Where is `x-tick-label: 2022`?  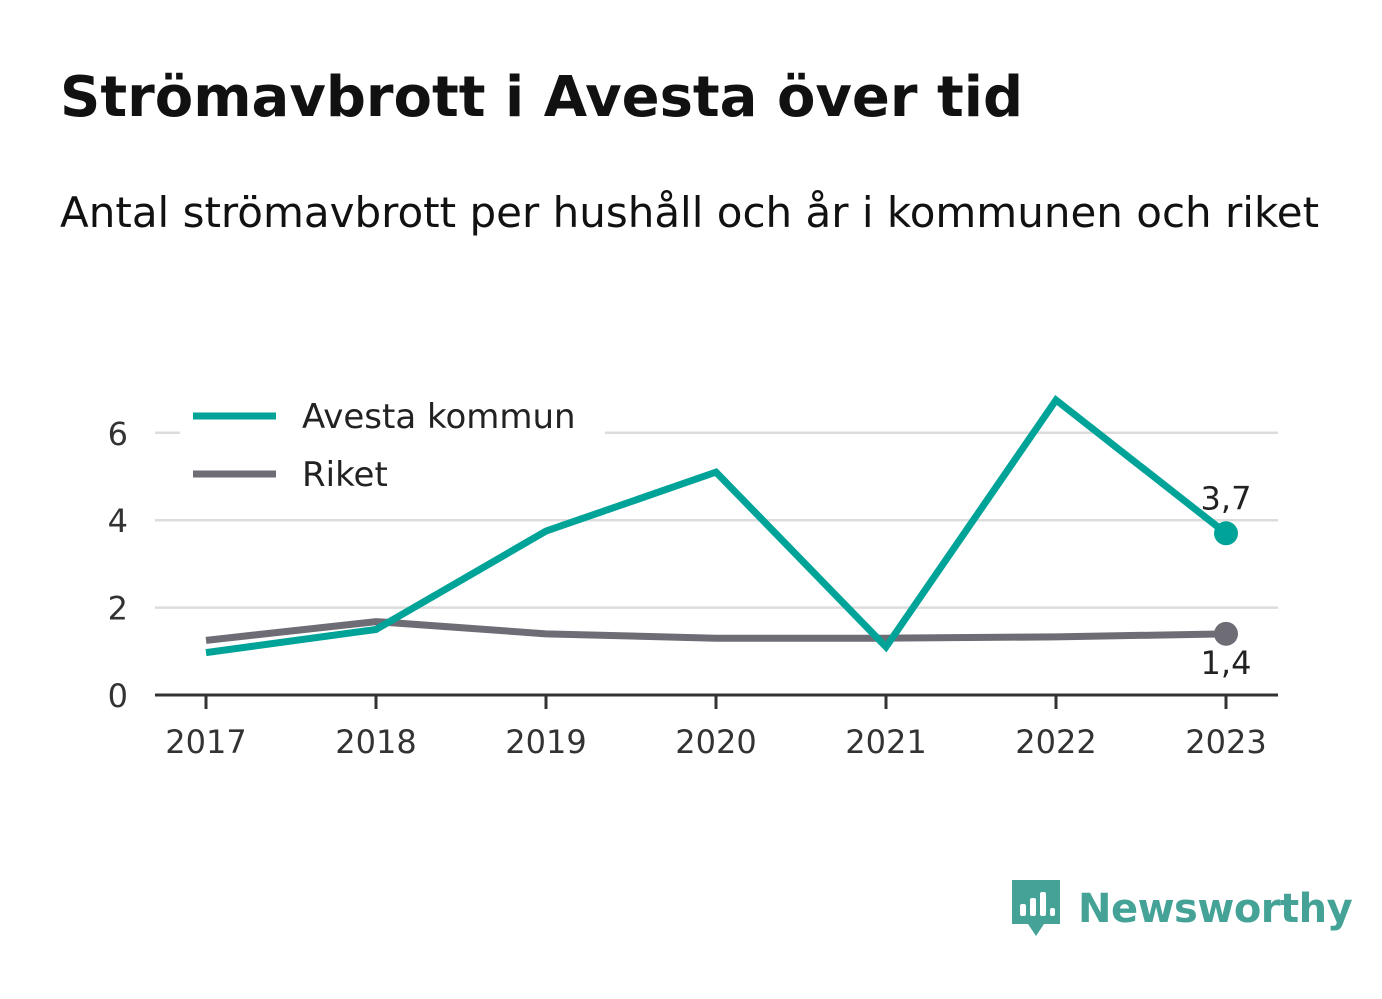 x-tick-label: 2022 is located at coordinates (1055, 742).